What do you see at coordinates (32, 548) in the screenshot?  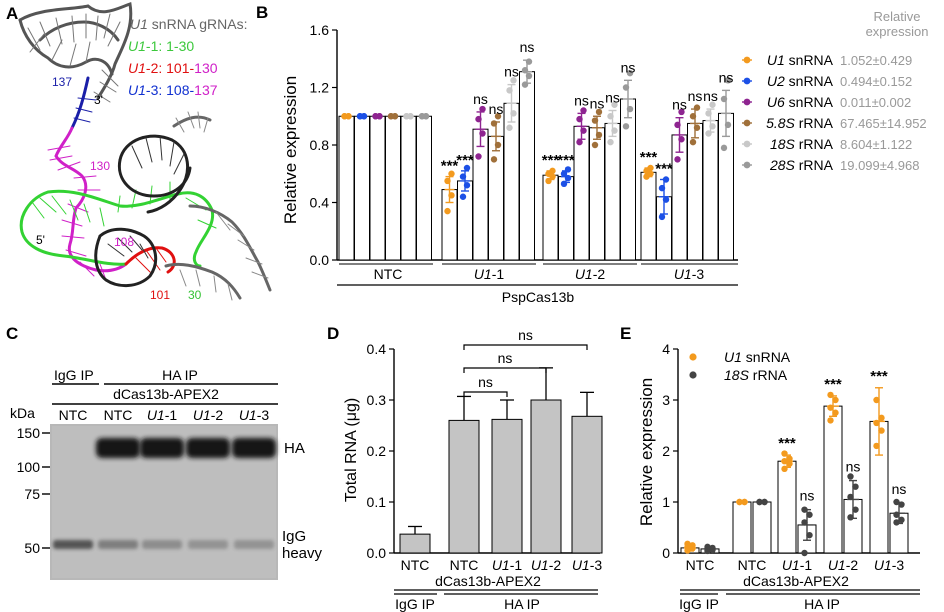 I see `c-marker-label: 50` at bounding box center [32, 548].